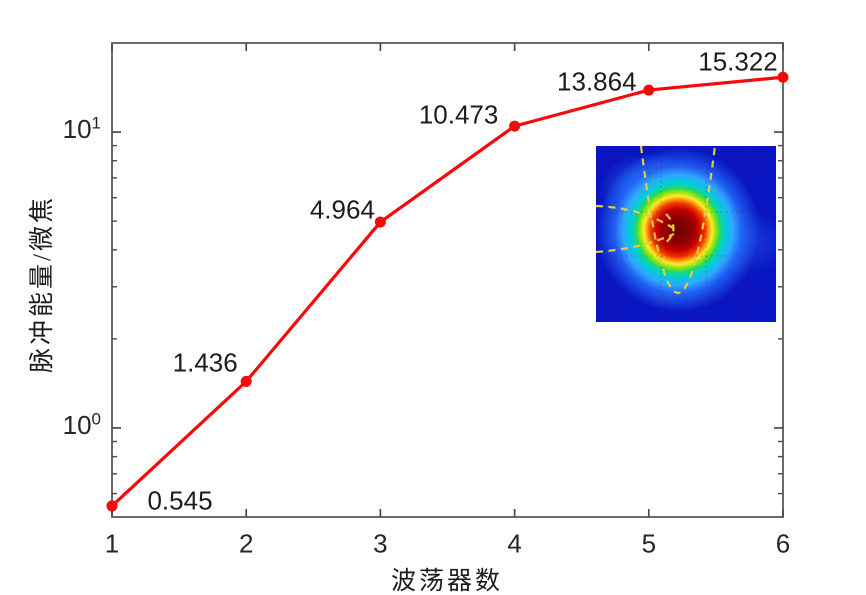  I want to click on data-point-label: 1.436, so click(205, 362).